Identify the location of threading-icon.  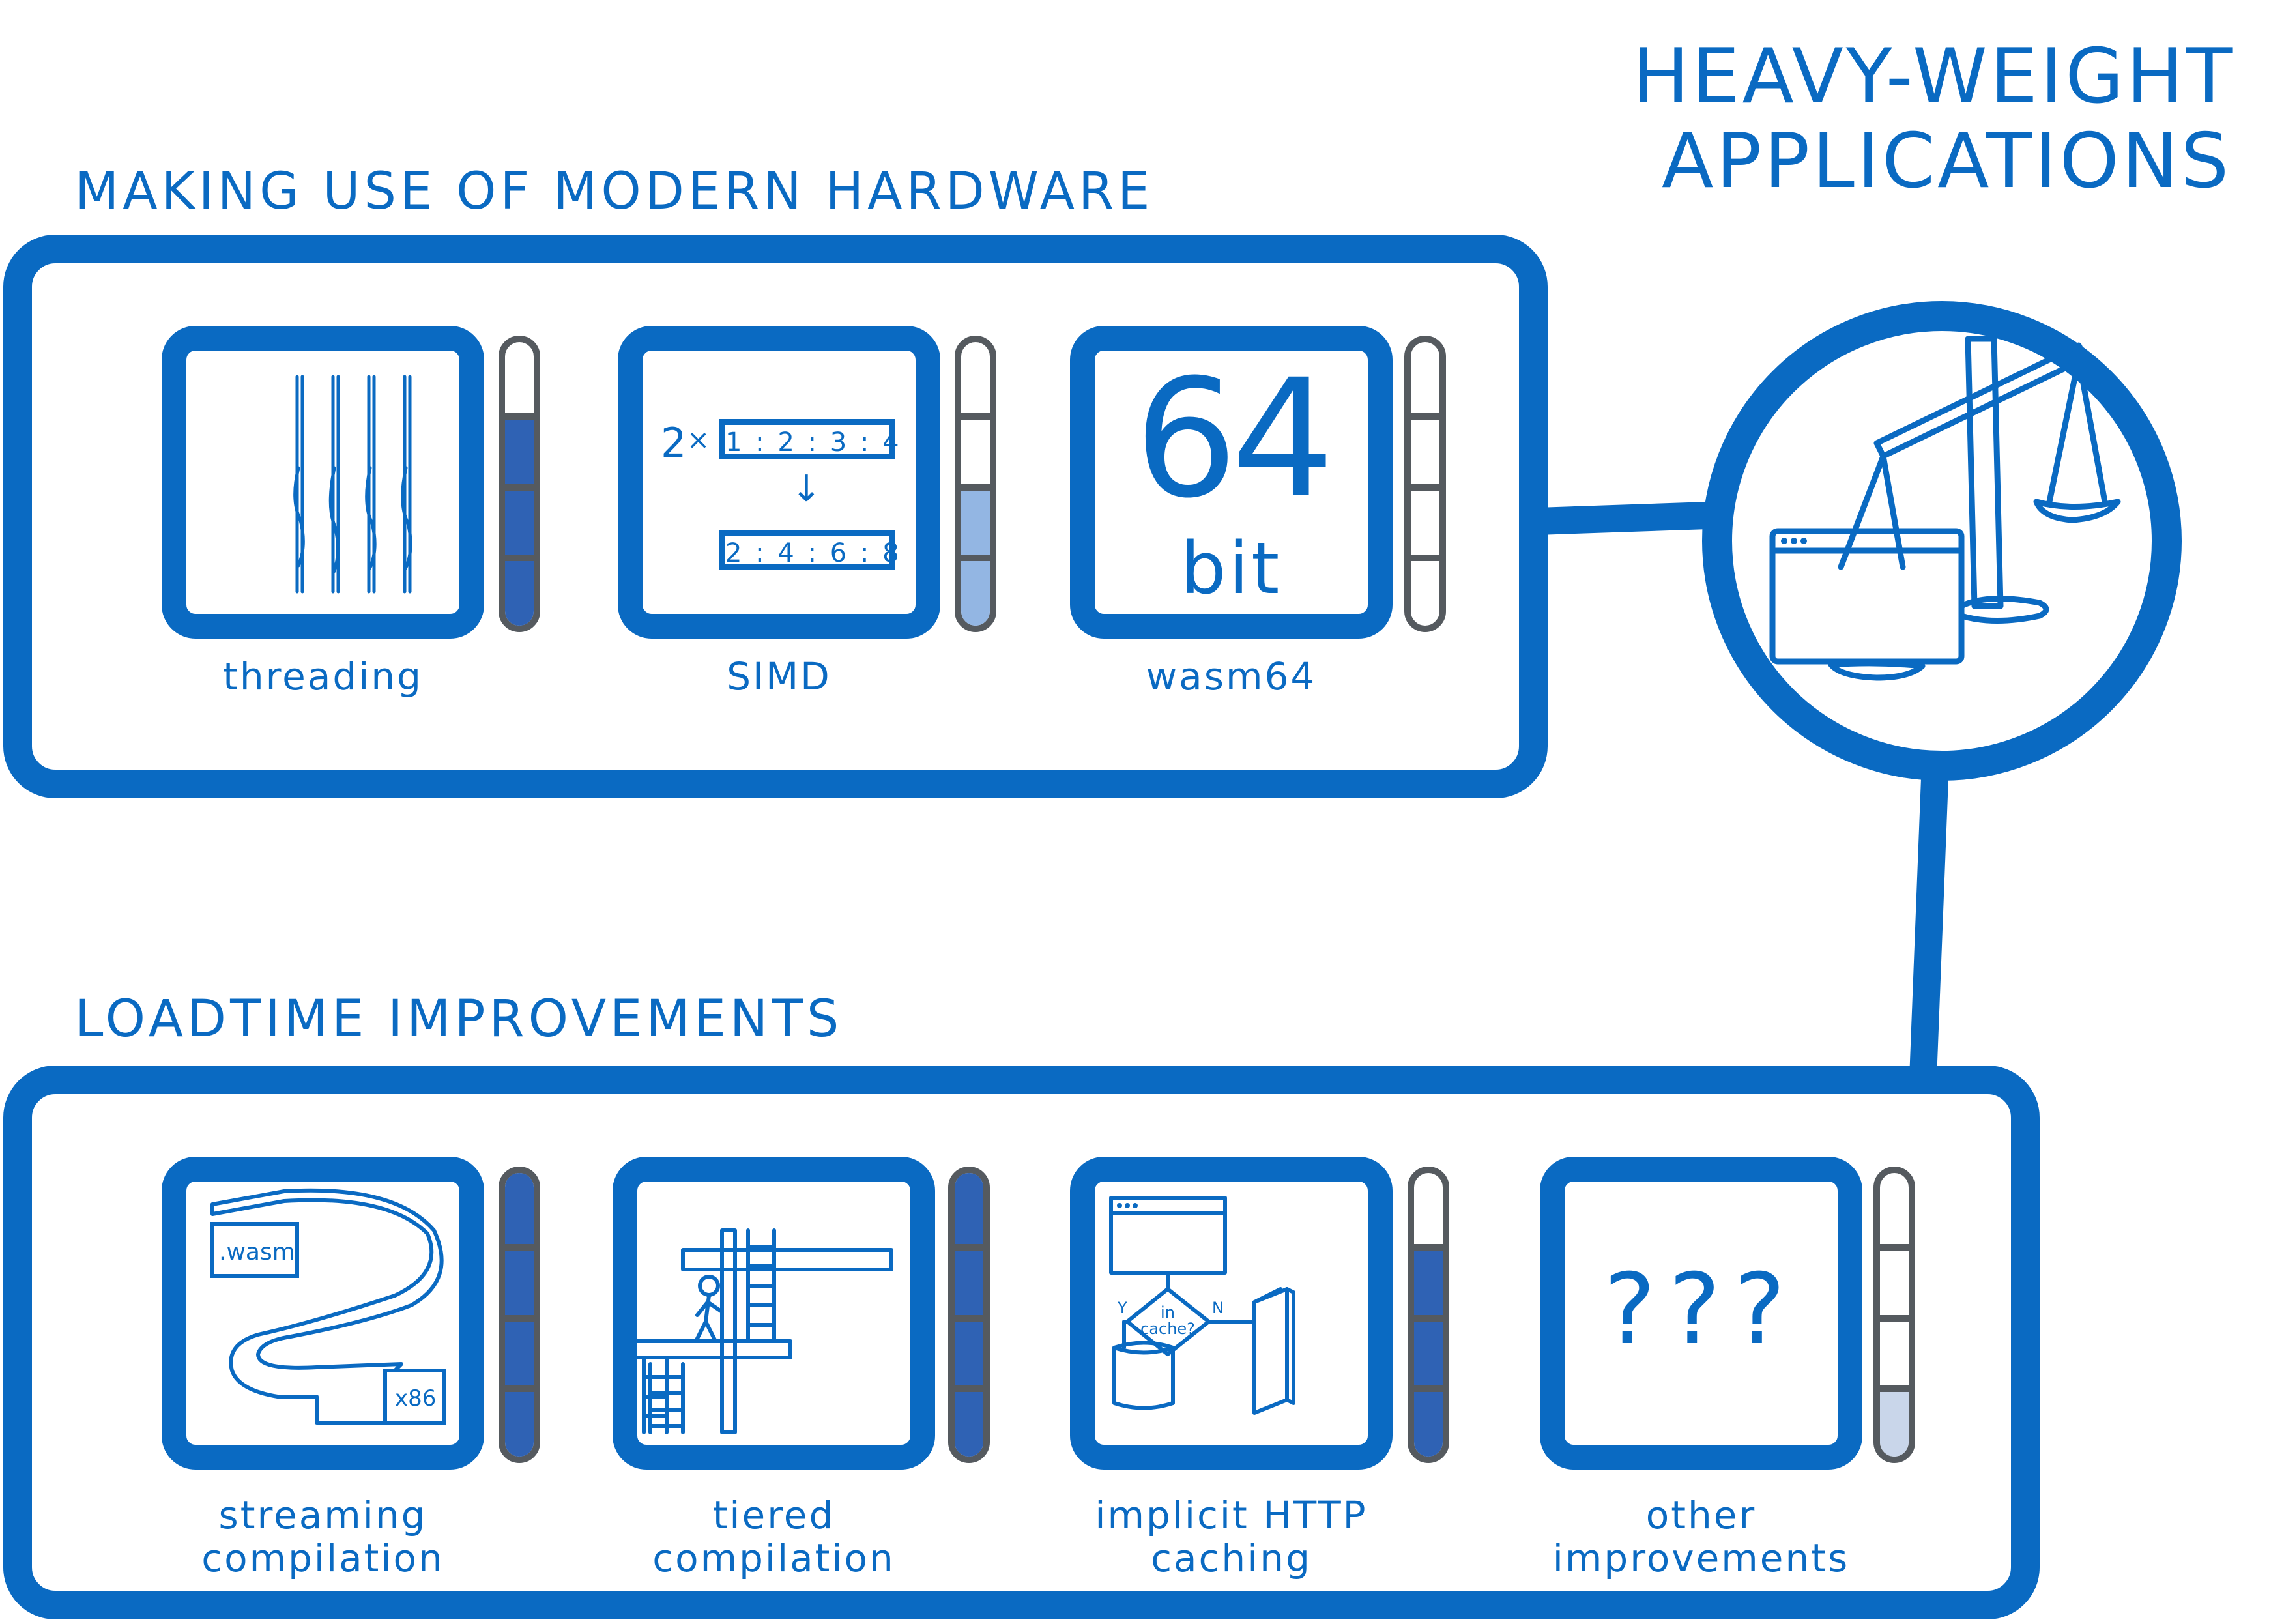
(352, 485).